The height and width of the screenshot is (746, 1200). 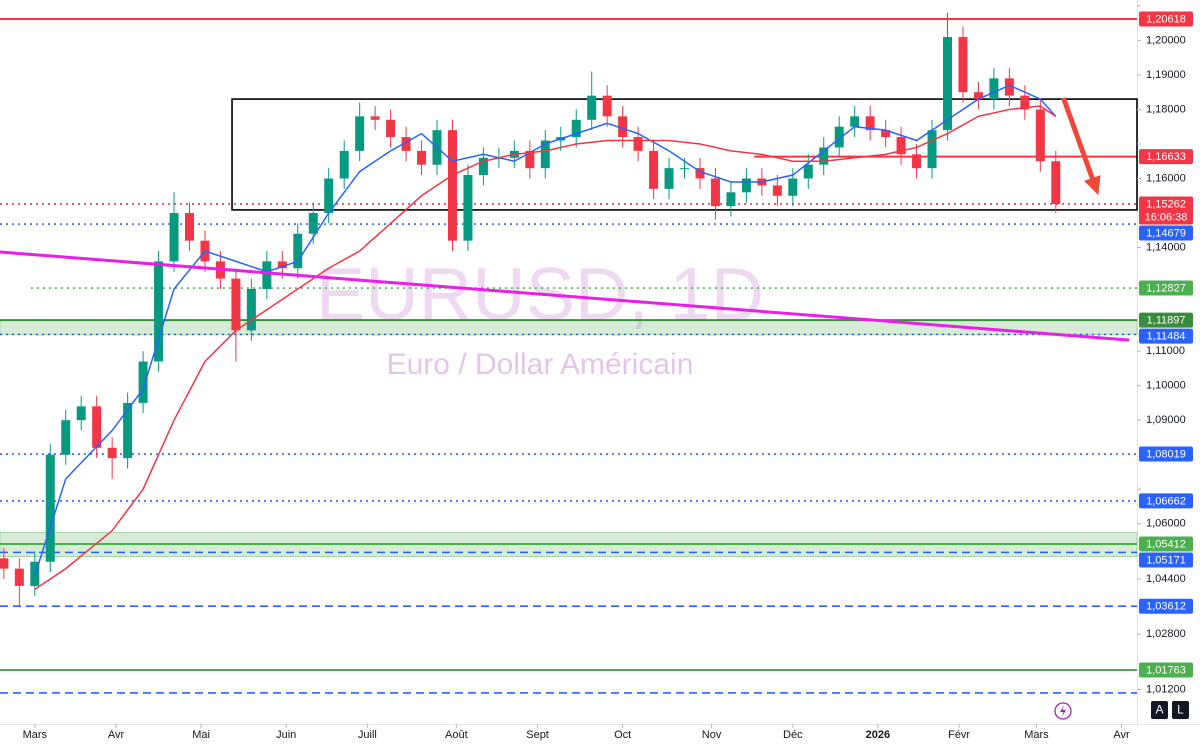 I want to click on x-tick-label: Déc, so click(x=793, y=735).